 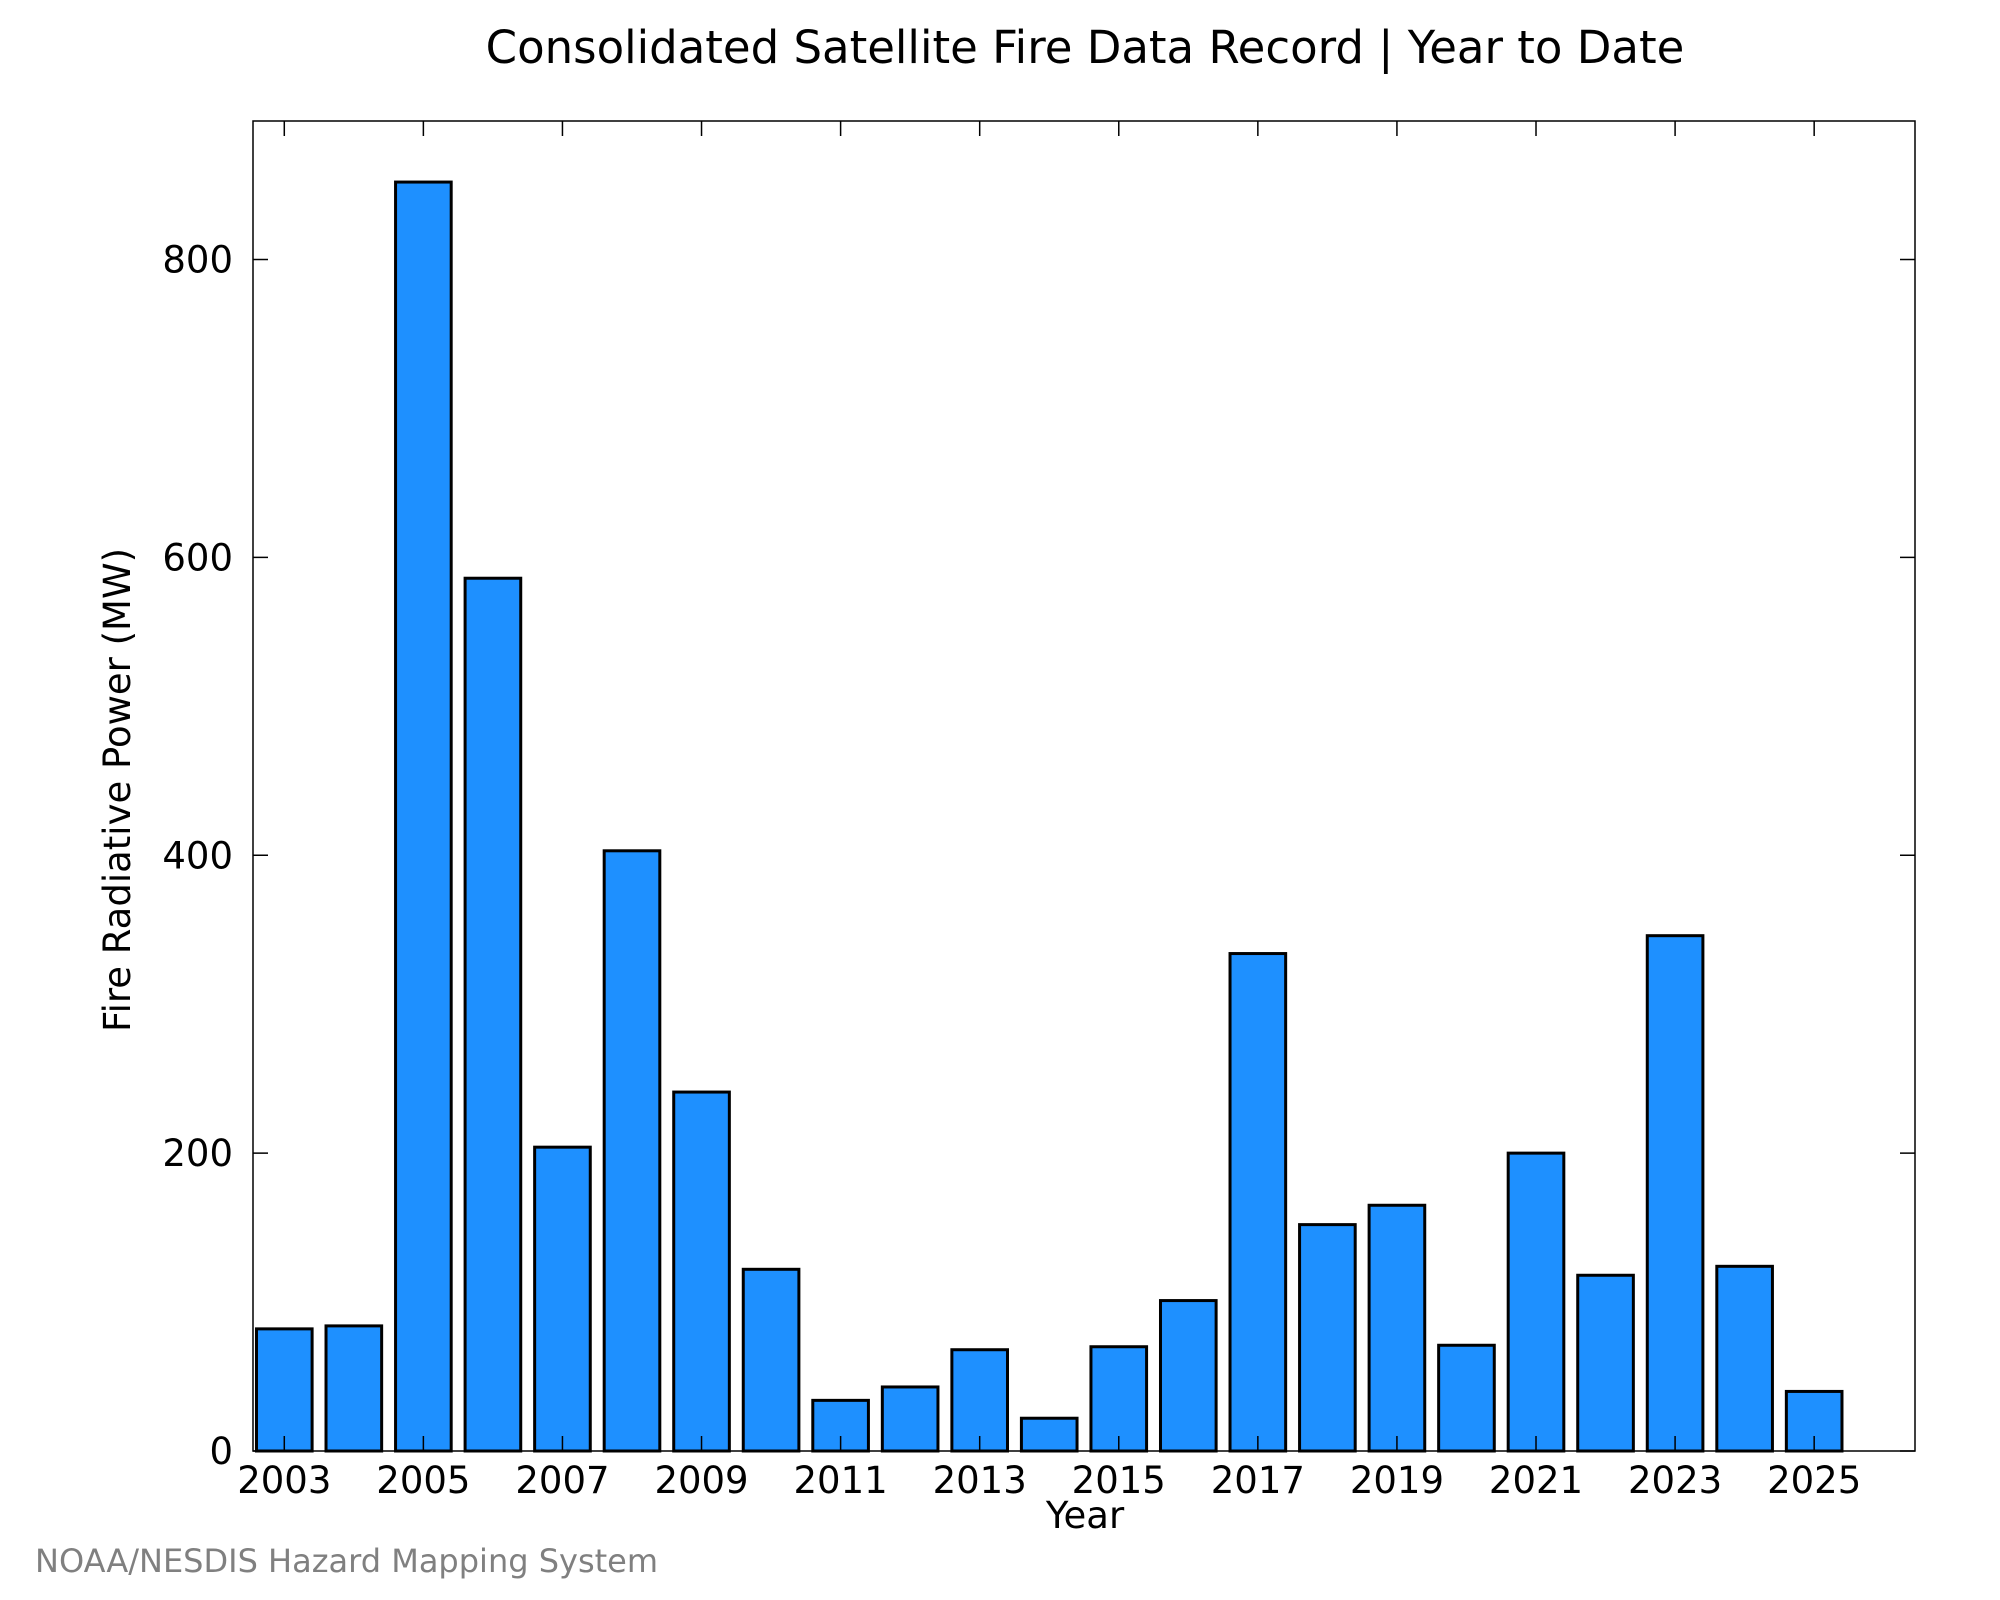 What do you see at coordinates (1675, 1480) in the screenshot?
I see `x-tick-label-2023: 2023` at bounding box center [1675, 1480].